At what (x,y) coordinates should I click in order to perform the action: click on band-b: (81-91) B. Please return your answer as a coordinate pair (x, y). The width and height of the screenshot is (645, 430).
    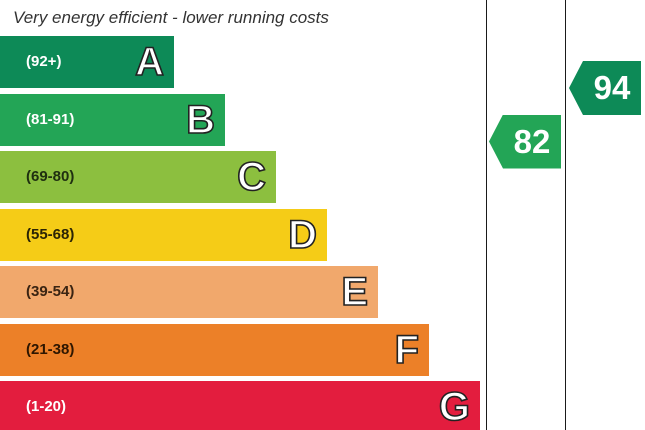
    Looking at the image, I should click on (112, 119).